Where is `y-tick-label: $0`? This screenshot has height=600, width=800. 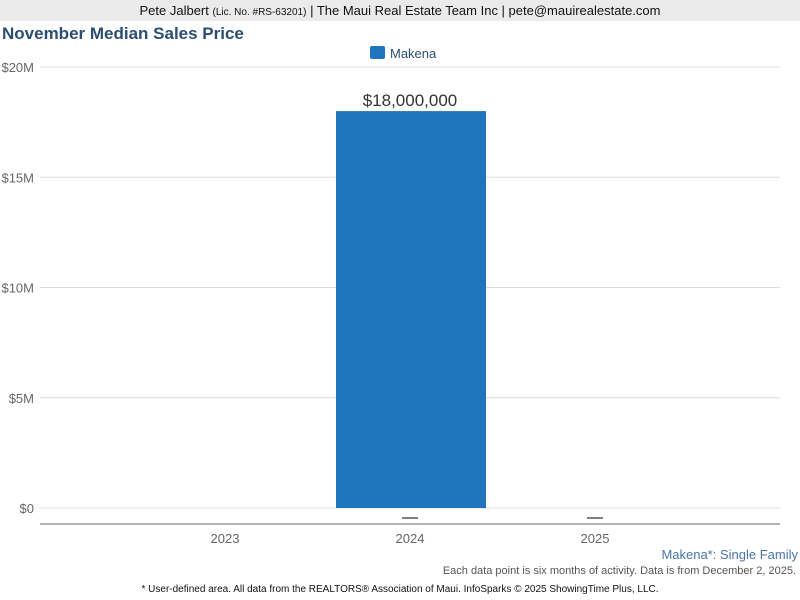
y-tick-label: $0 is located at coordinates (27, 508).